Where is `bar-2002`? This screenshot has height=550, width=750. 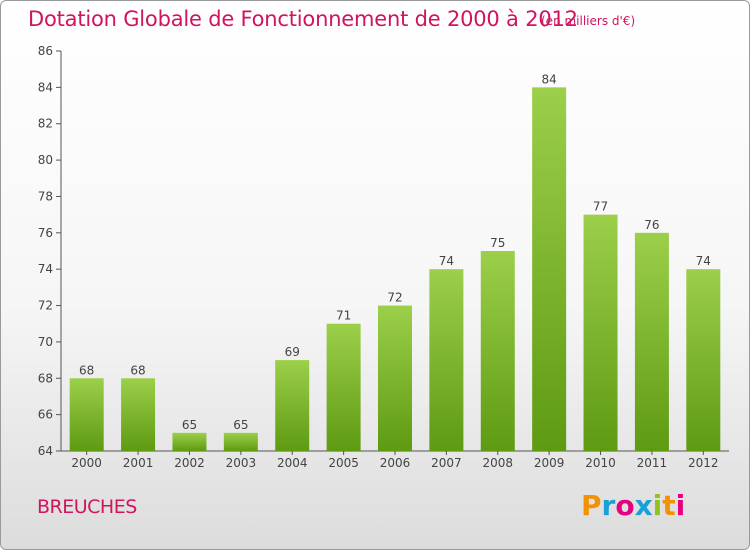 bar-2002 is located at coordinates (189, 441).